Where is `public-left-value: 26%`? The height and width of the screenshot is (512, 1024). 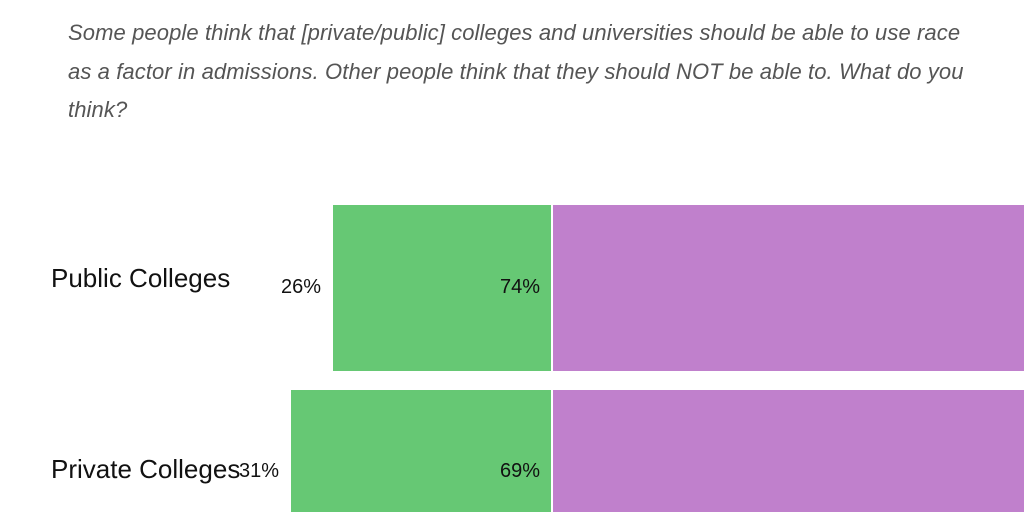
public-left-value: 26% is located at coordinates (301, 287).